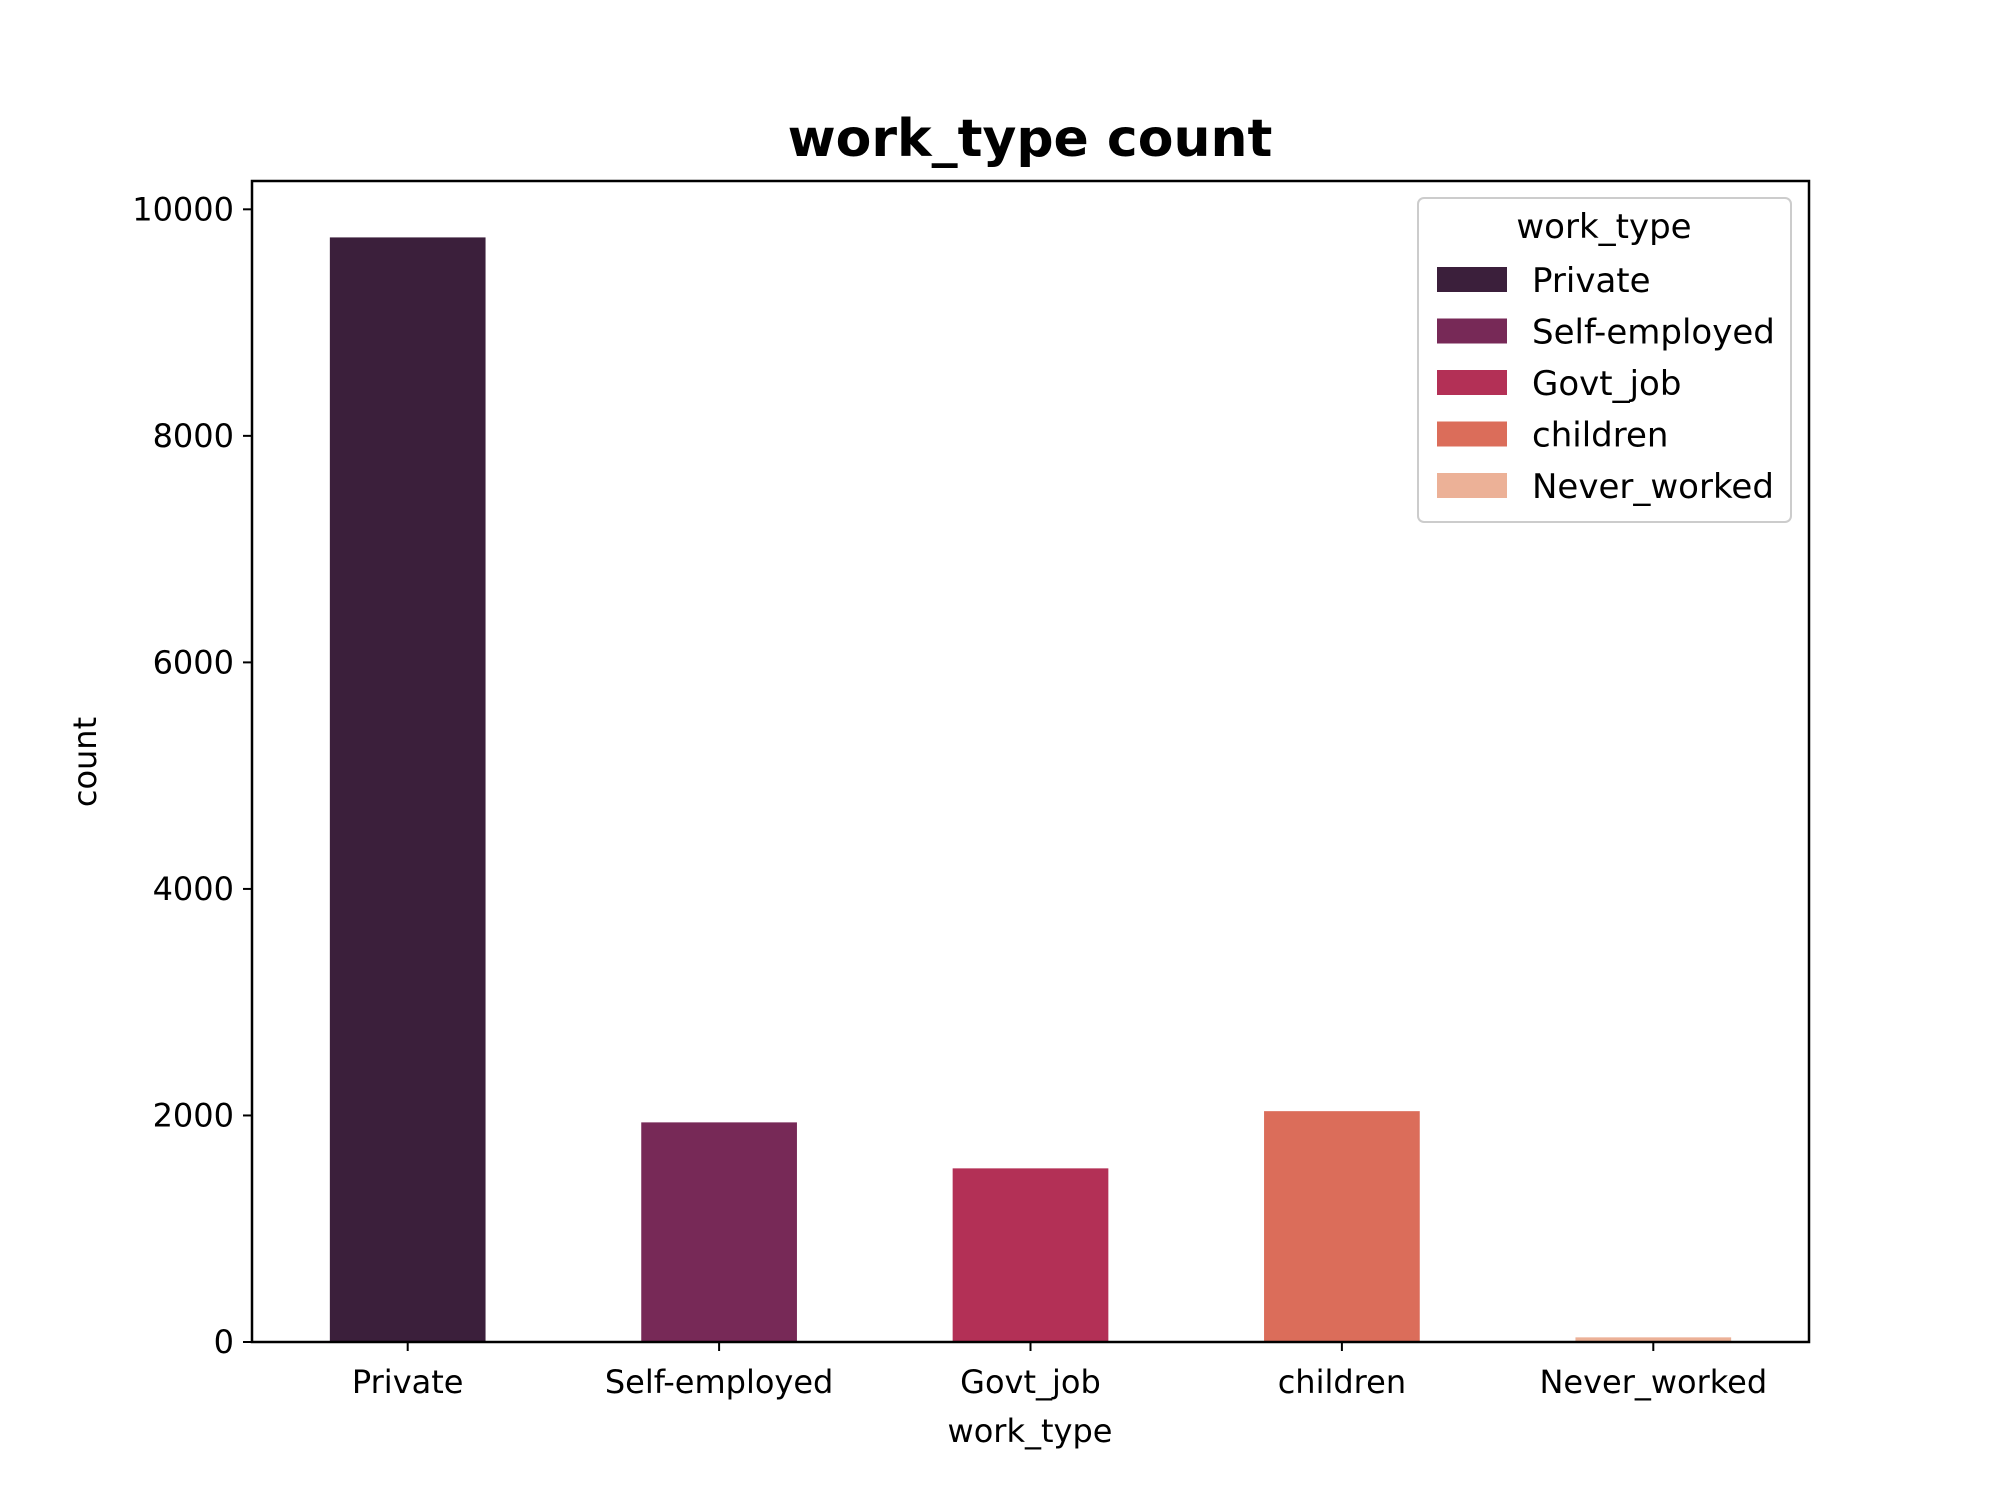 Image resolution: width=2000 pixels, height=1500 pixels. What do you see at coordinates (193, 889) in the screenshot?
I see `y-tick-label: 4000` at bounding box center [193, 889].